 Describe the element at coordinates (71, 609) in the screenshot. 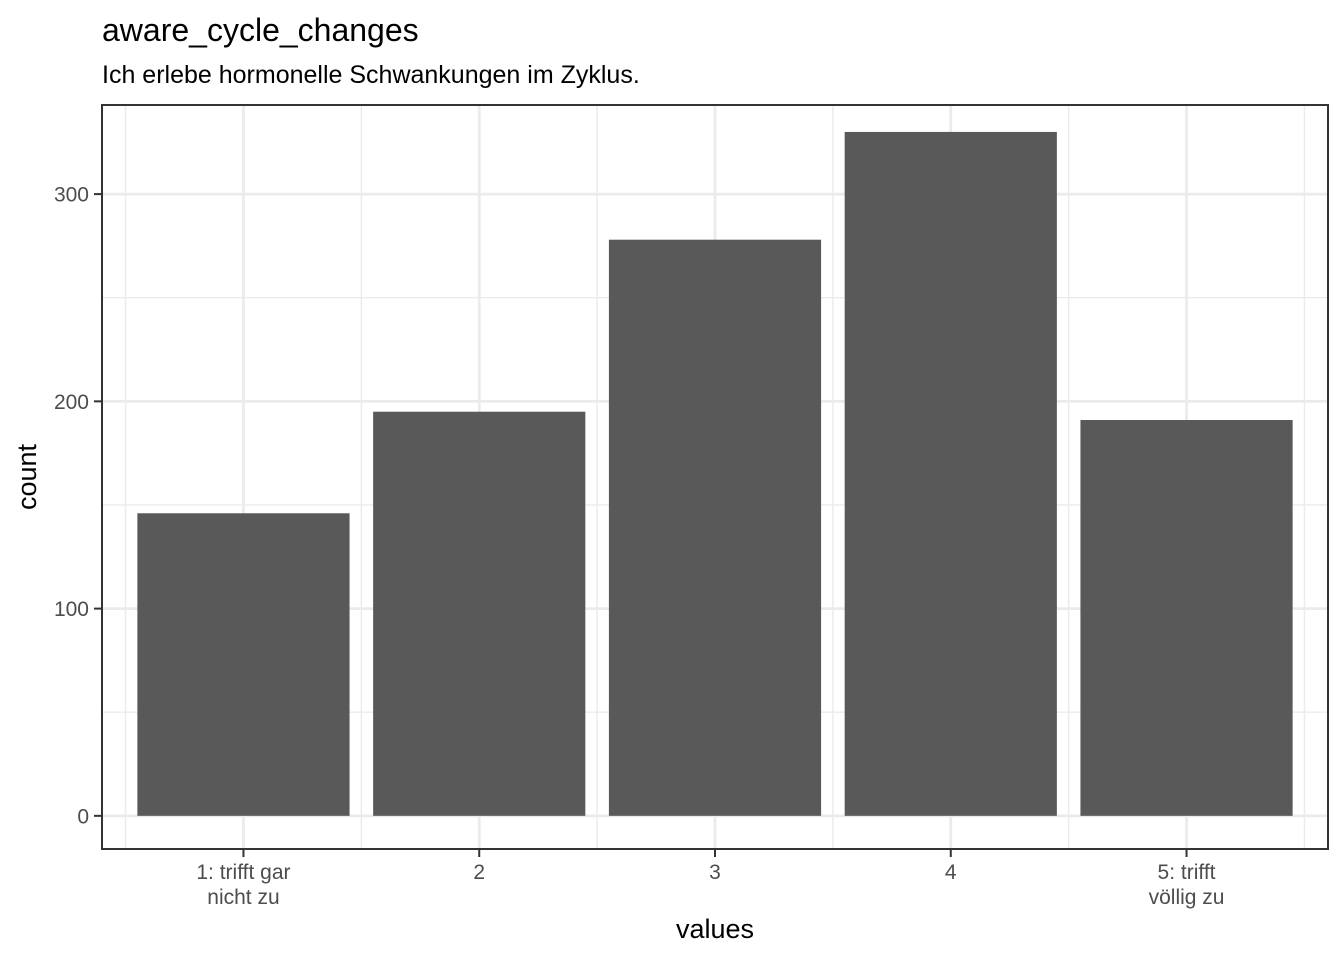

I see `y-tick-label: 100` at that location.